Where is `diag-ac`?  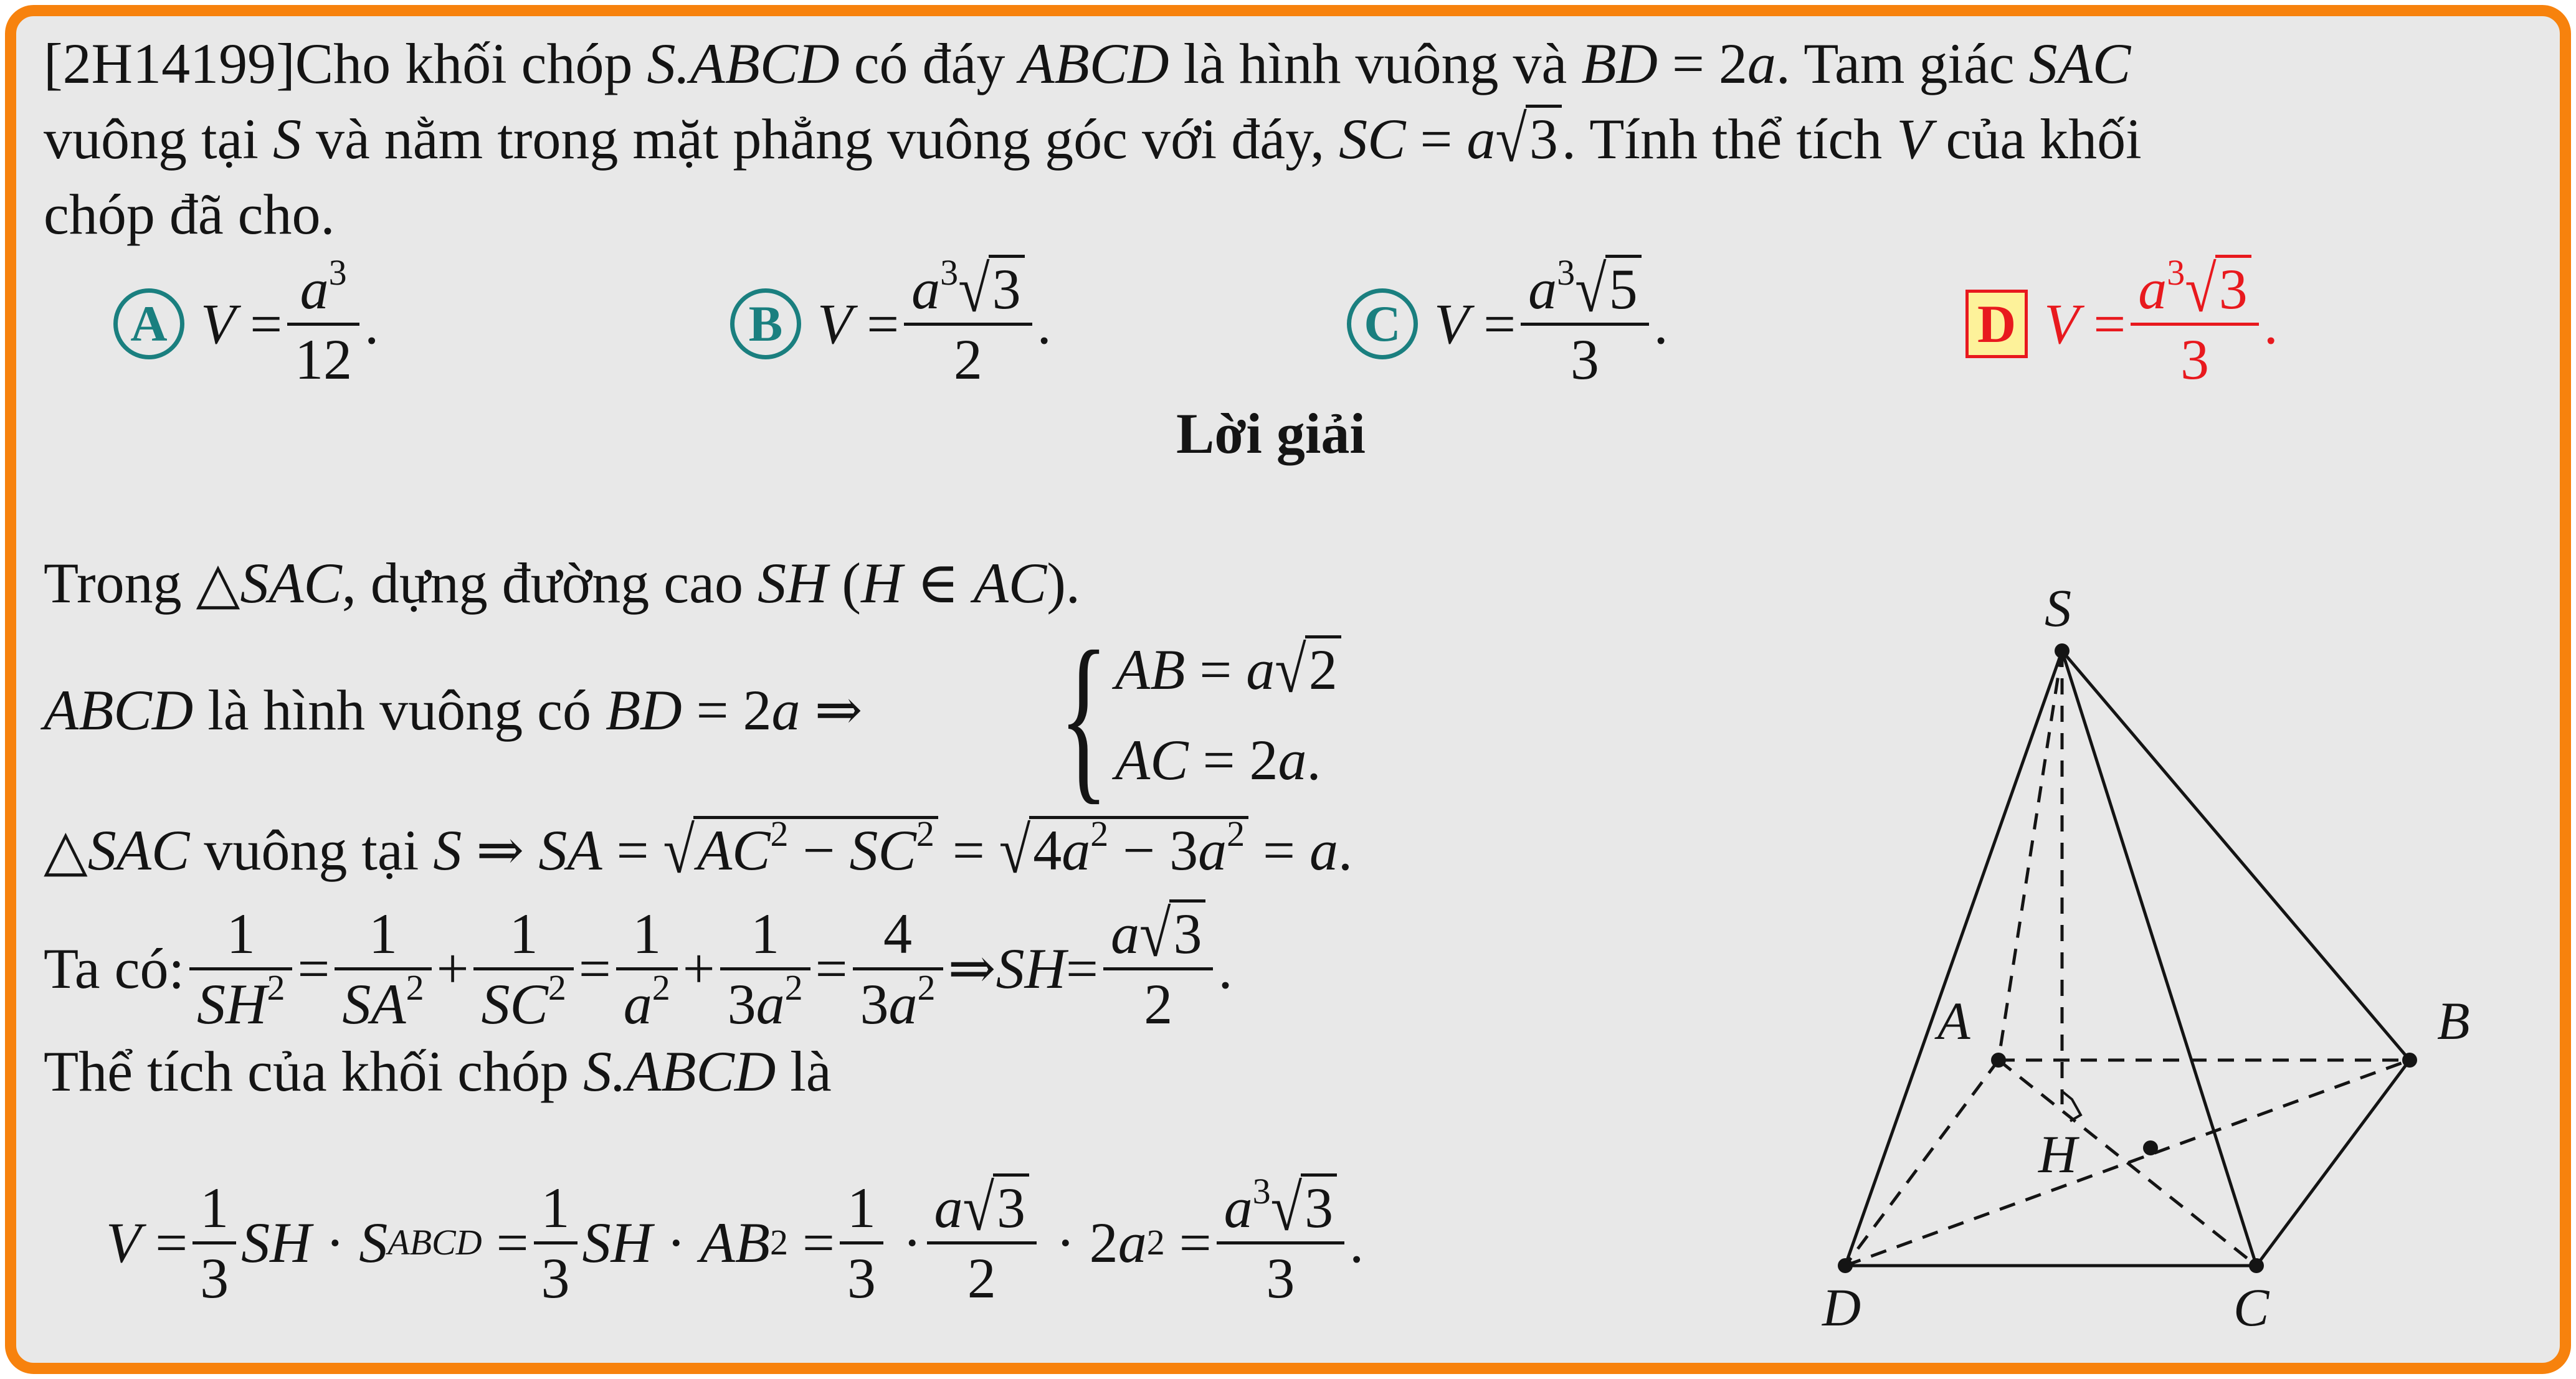 diag-ac is located at coordinates (2127, 1163).